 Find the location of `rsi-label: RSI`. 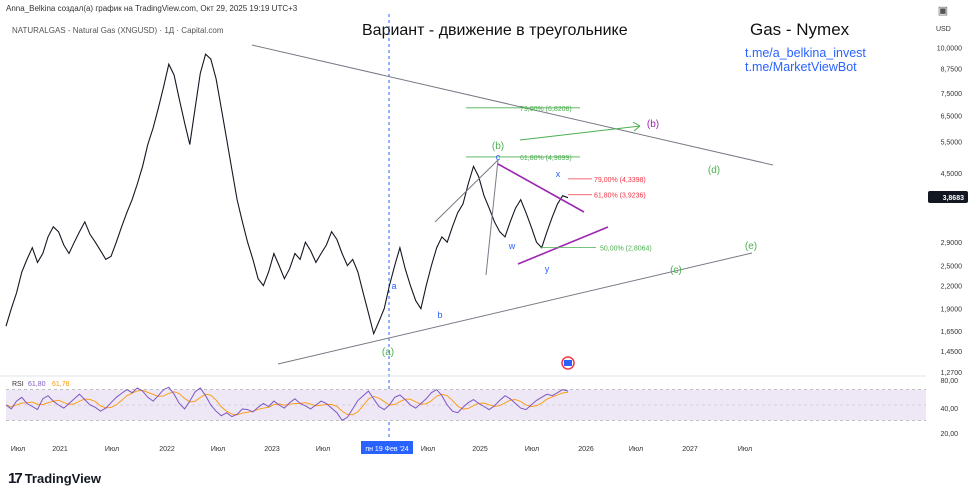

rsi-label: RSI is located at coordinates (18, 384).